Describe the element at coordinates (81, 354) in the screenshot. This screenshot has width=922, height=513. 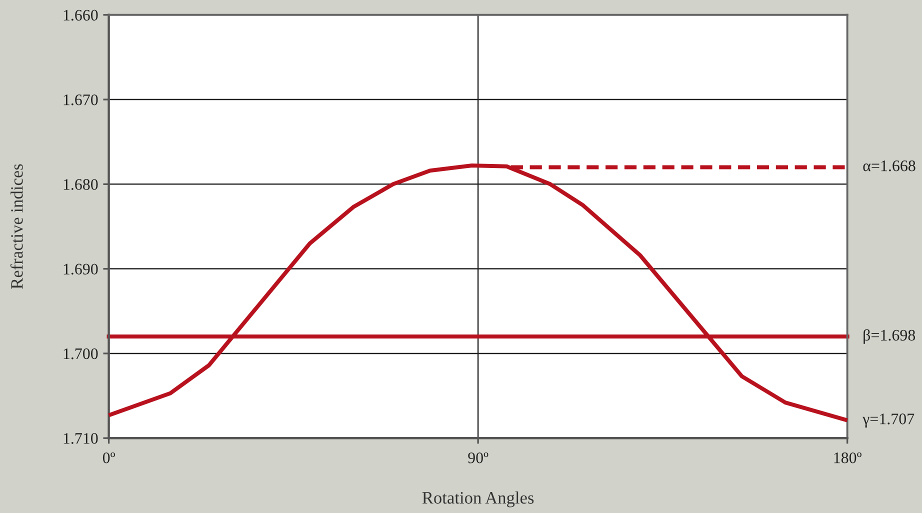
I see `y-tick-label: 1.700` at that location.